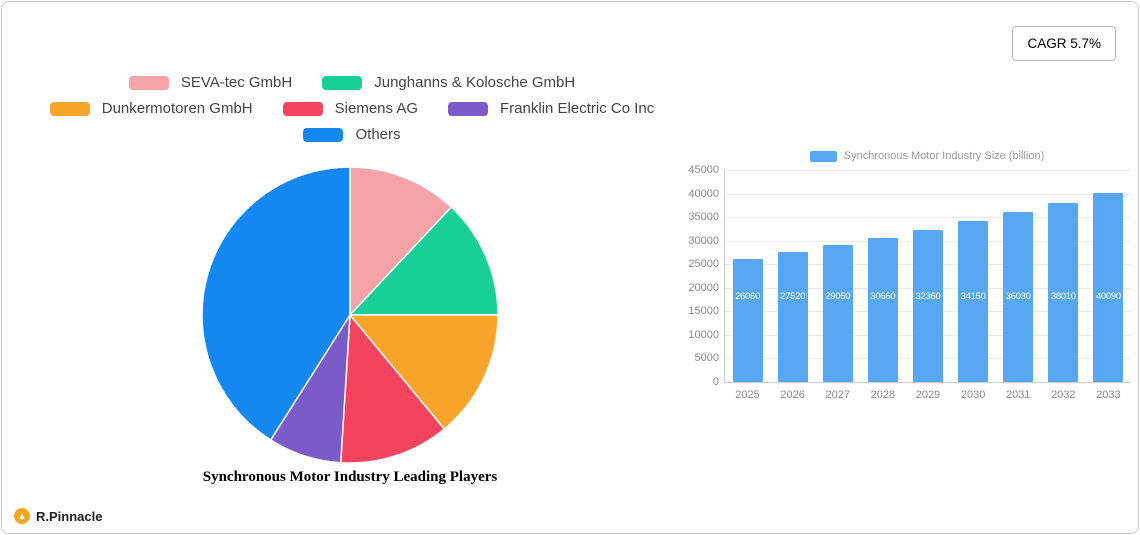 The image size is (1140, 535). I want to click on y-axis-tick-label: 20000, so click(703, 287).